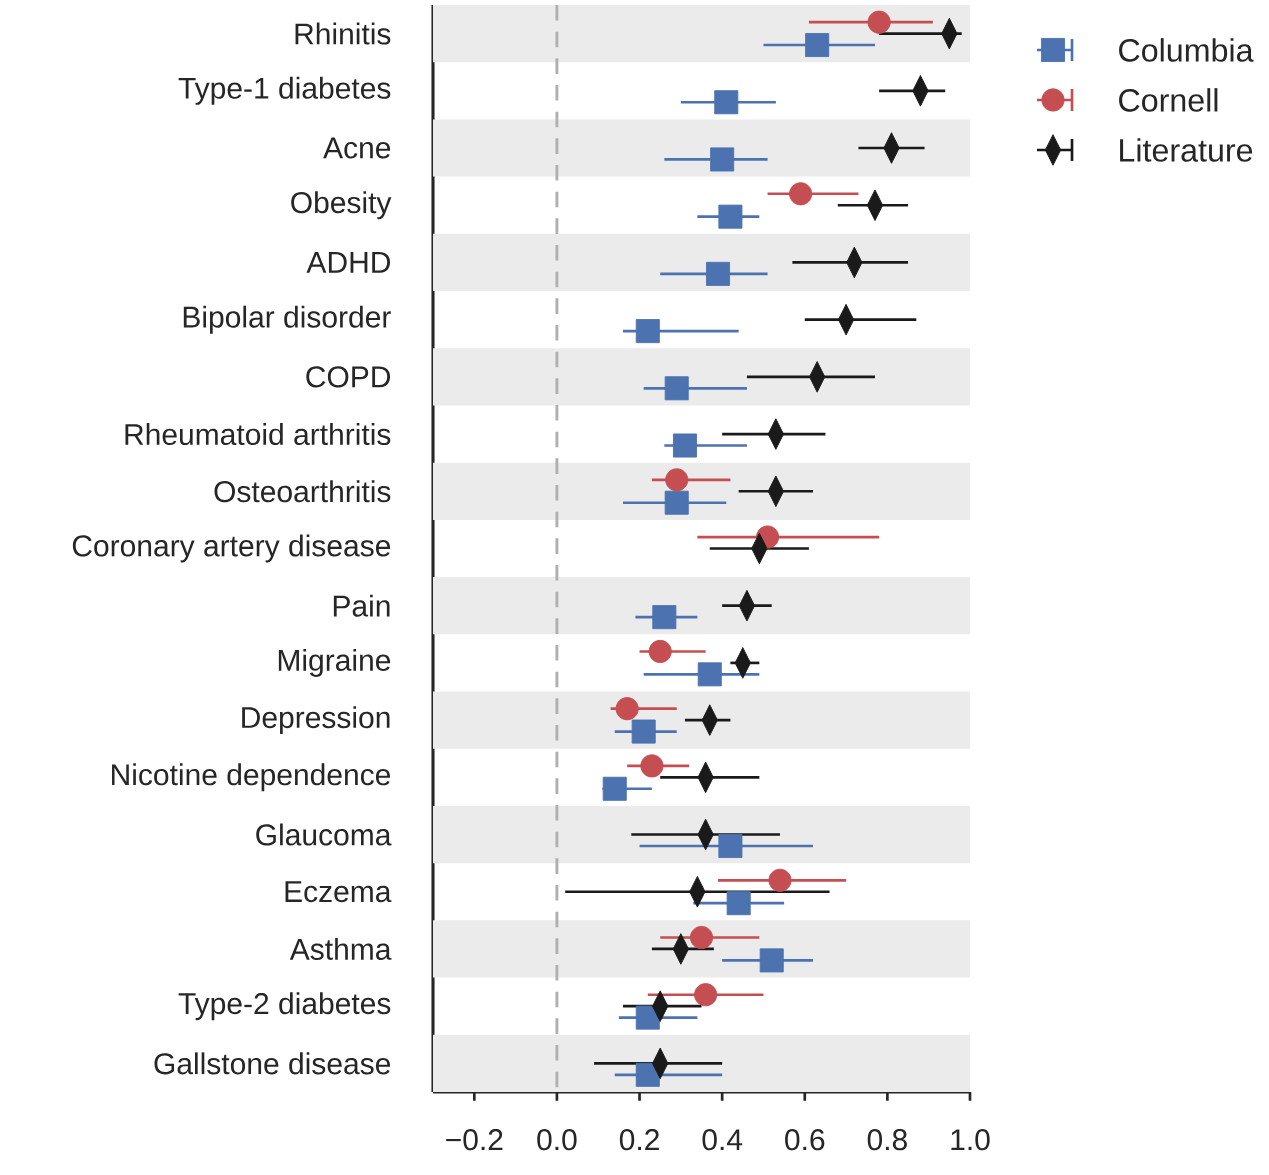 Image resolution: width=1269 pixels, height=1175 pixels. I want to click on y-tick-label: Rhinitis, so click(343, 33).